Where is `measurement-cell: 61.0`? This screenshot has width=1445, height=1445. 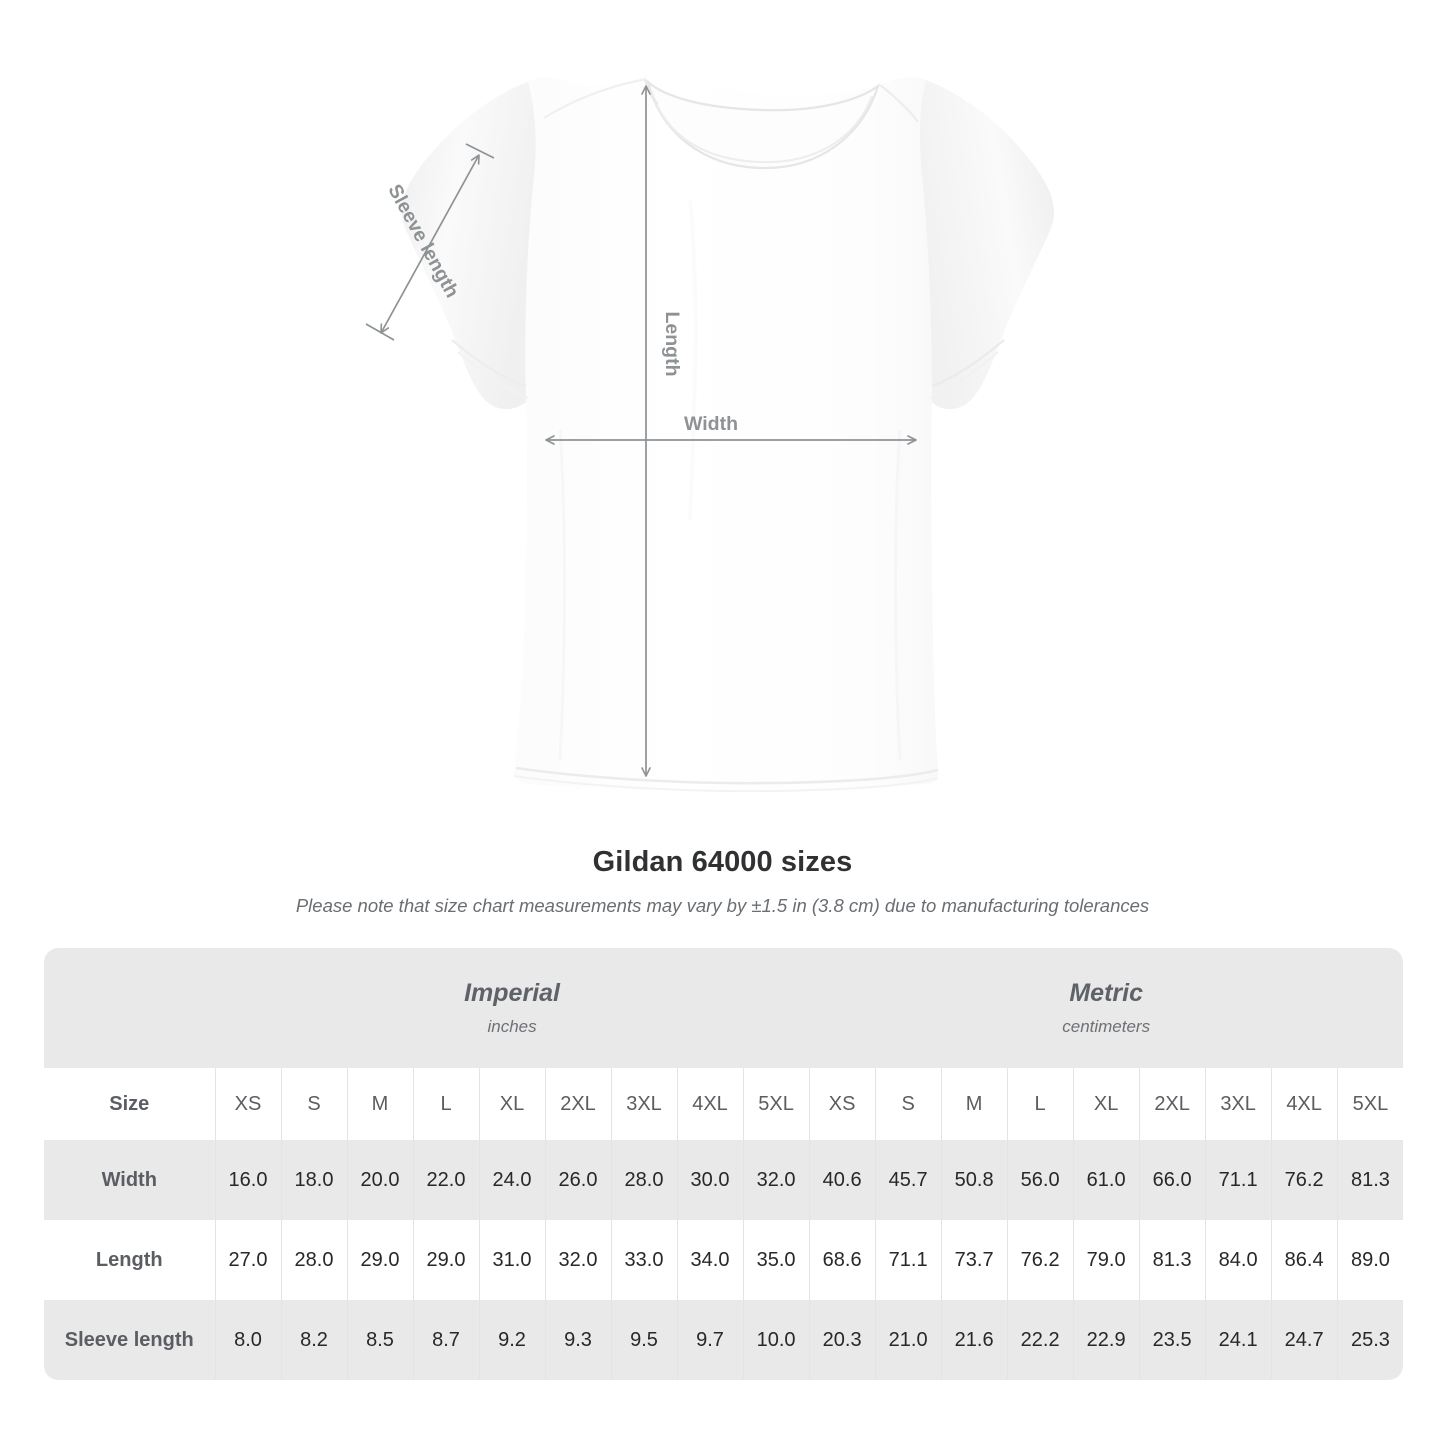
measurement-cell: 61.0 is located at coordinates (1106, 1180).